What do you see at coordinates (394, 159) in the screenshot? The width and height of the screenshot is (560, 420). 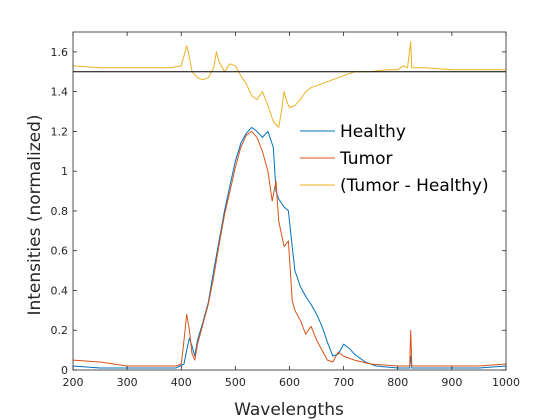 I see `legend: Healthy Tumor (Tumor - Healthy)` at bounding box center [394, 159].